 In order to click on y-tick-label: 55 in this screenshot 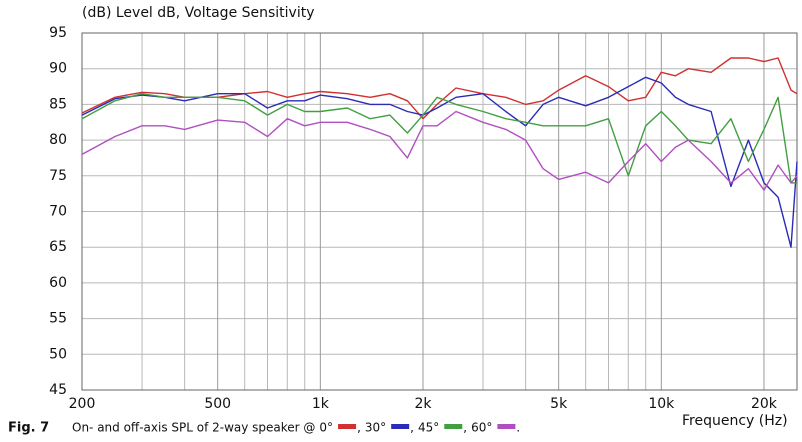, I will do `click(58, 319)`.